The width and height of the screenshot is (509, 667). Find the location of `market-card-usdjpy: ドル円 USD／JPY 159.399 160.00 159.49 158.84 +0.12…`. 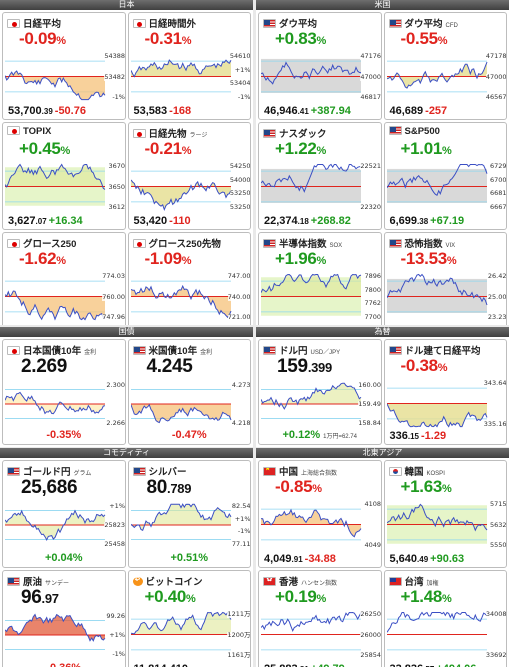

market-card-usdjpy: ドル円 USD／JPY 159.399 160.00 159.49 158.84 +0.12… is located at coordinates (320, 392).